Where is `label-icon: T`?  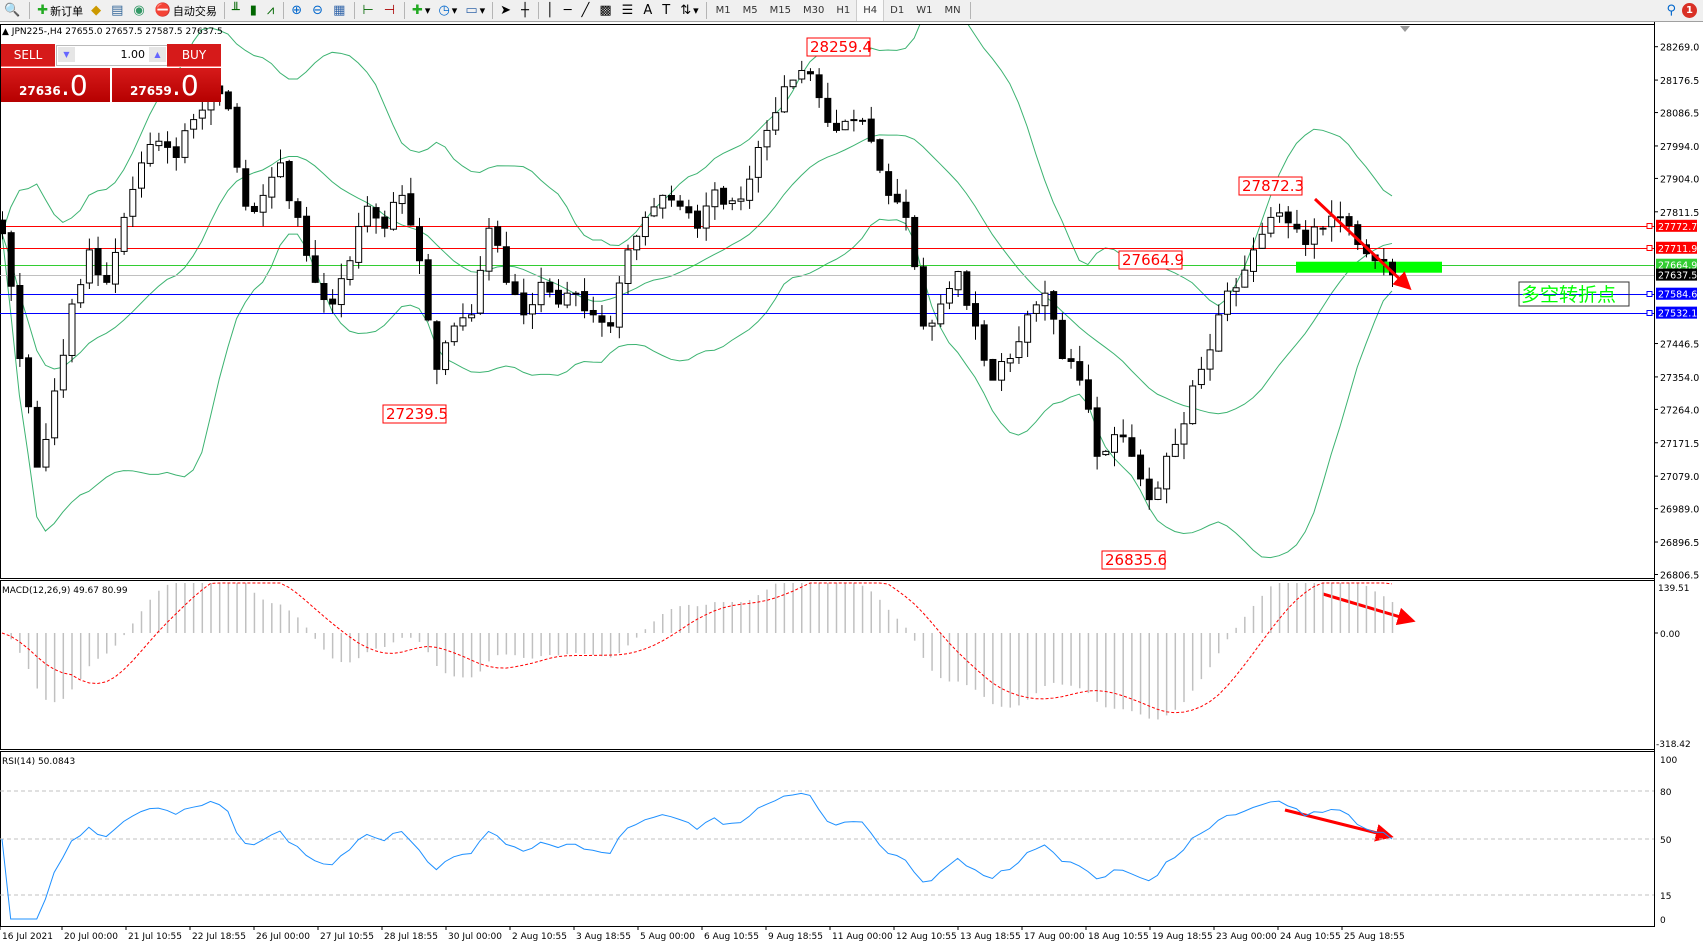
label-icon: T is located at coordinates (666, 10).